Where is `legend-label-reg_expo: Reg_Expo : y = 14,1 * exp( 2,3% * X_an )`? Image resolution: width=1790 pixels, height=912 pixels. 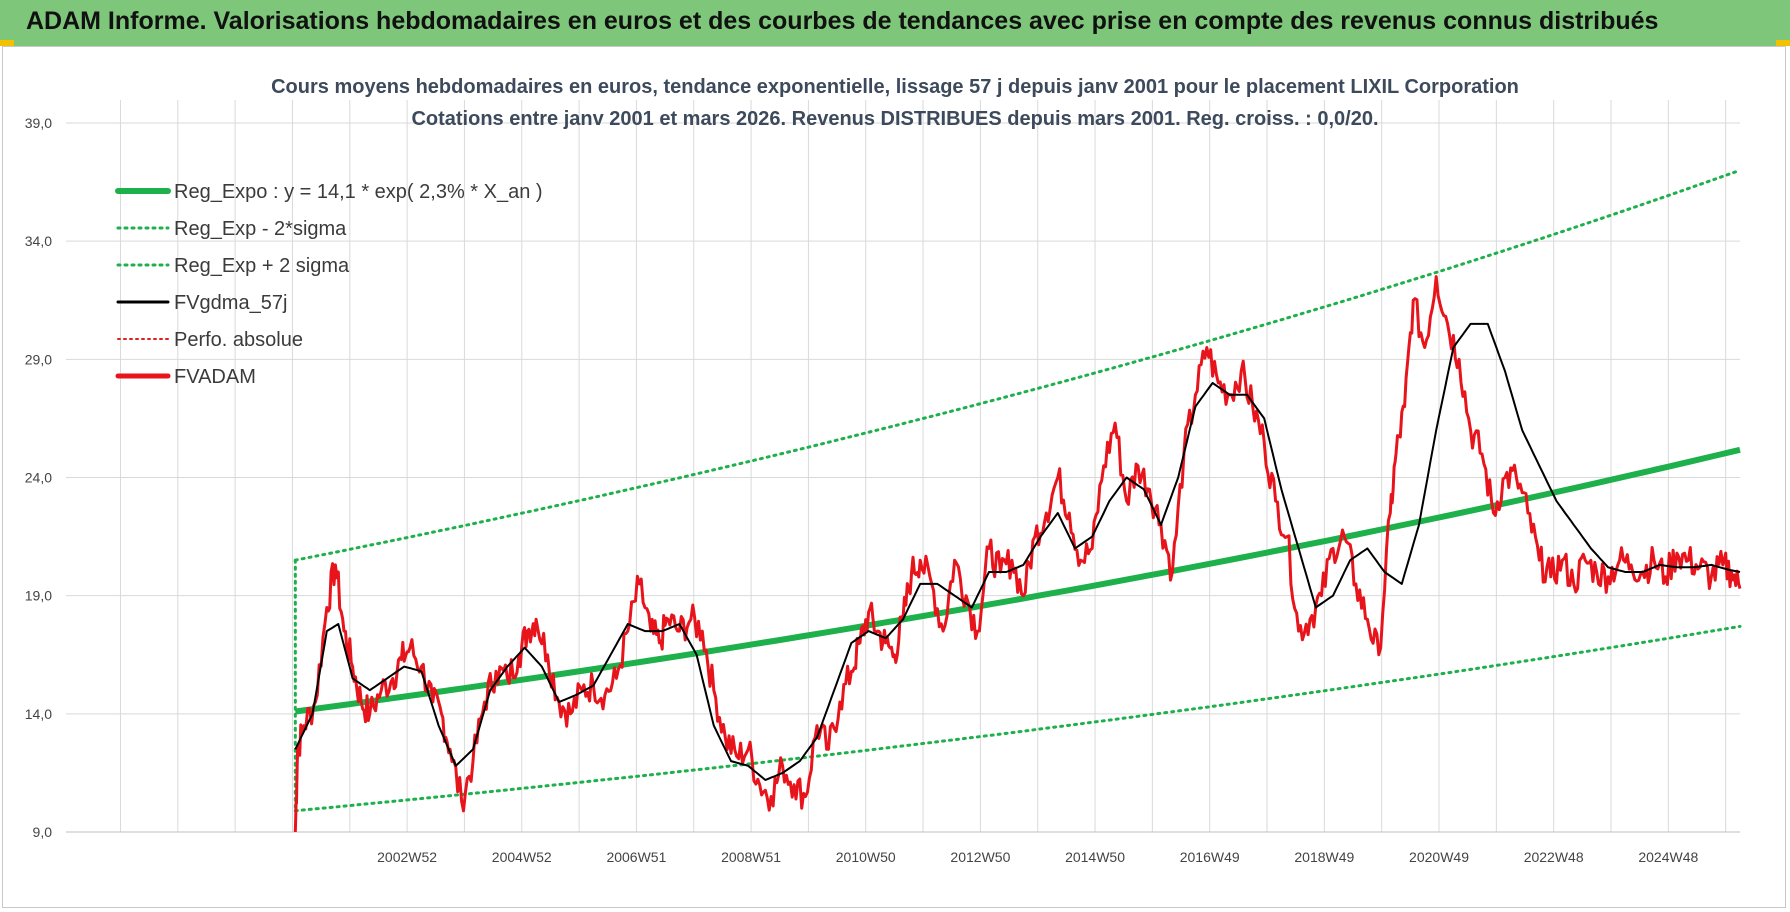
legend-label-reg_expo: Reg_Expo : y = 14,1 * exp( 2,3% * X_an ) is located at coordinates (358, 192).